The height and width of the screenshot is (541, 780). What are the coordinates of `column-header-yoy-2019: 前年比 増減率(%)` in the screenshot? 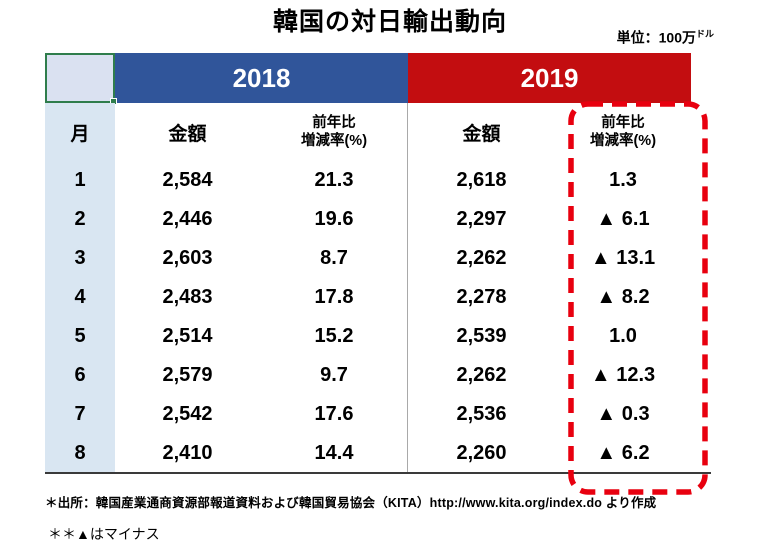 It's located at (623, 132).